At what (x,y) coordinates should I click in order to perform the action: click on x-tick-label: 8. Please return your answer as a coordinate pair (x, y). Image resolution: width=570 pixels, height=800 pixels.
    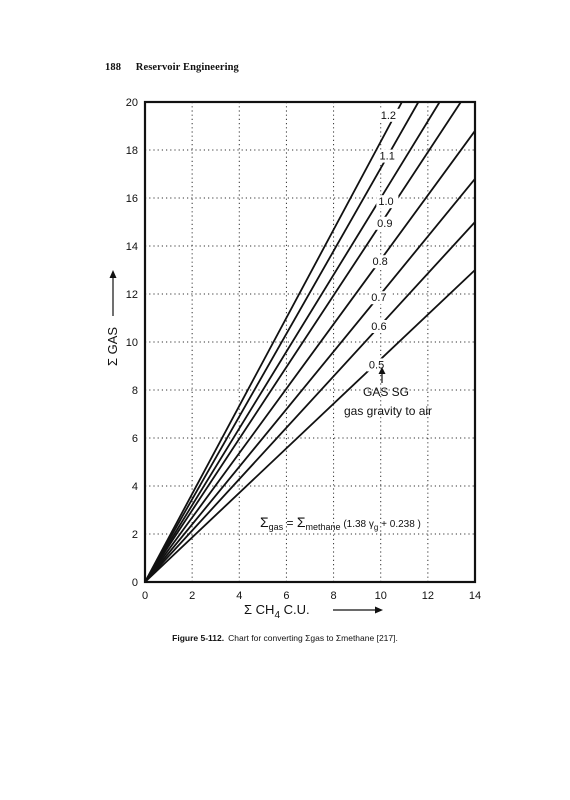
    Looking at the image, I should click on (334, 596).